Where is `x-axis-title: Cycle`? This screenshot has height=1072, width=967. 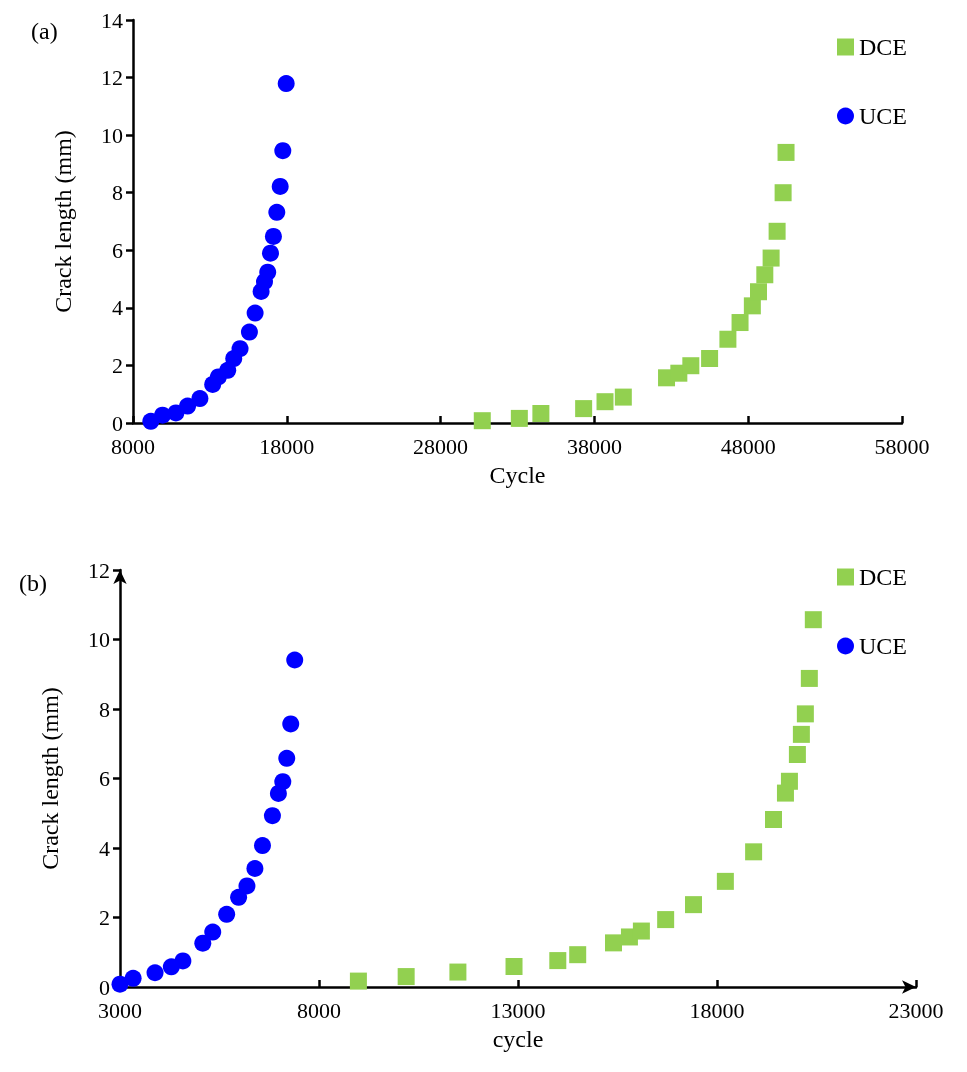 x-axis-title: Cycle is located at coordinates (517, 475).